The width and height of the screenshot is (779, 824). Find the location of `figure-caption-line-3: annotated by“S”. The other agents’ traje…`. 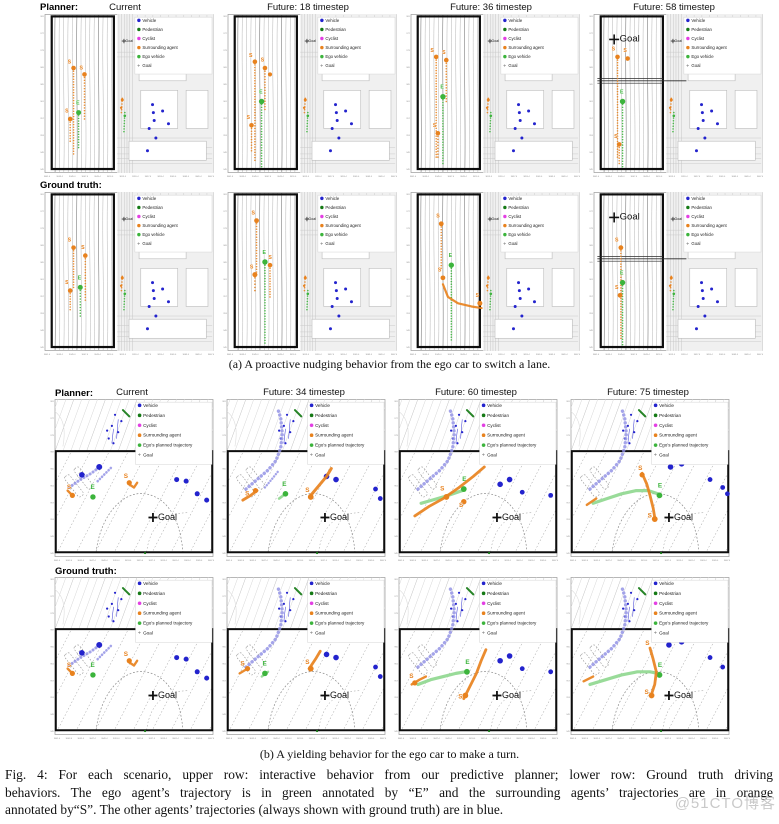

figure-caption-line-3: annotated by“S”. The other agents’ traje… is located at coordinates (254, 810).